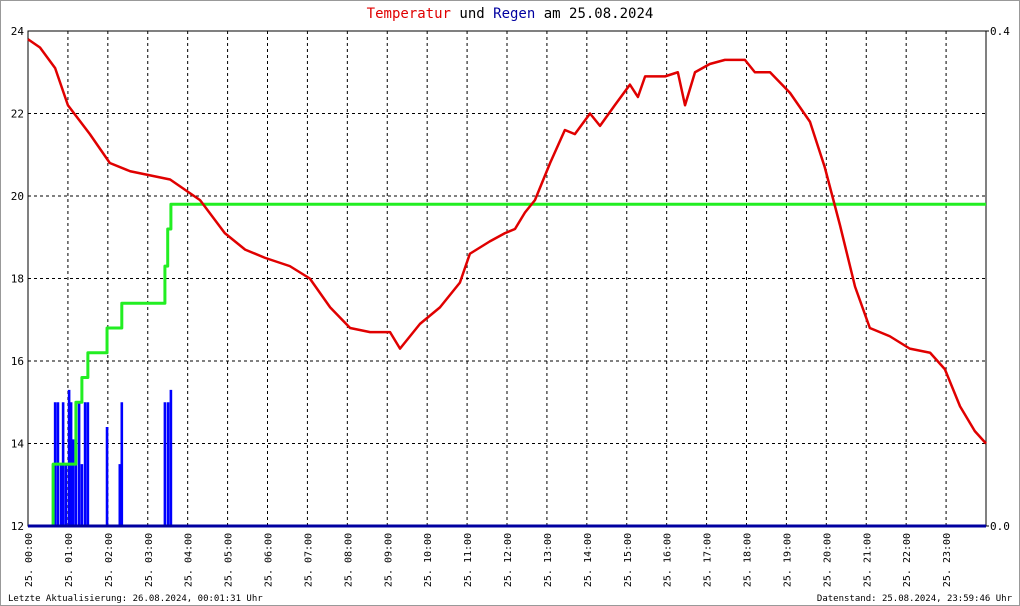  Describe the element at coordinates (17, 114) in the screenshot. I see `y-tick-label: 22` at that location.